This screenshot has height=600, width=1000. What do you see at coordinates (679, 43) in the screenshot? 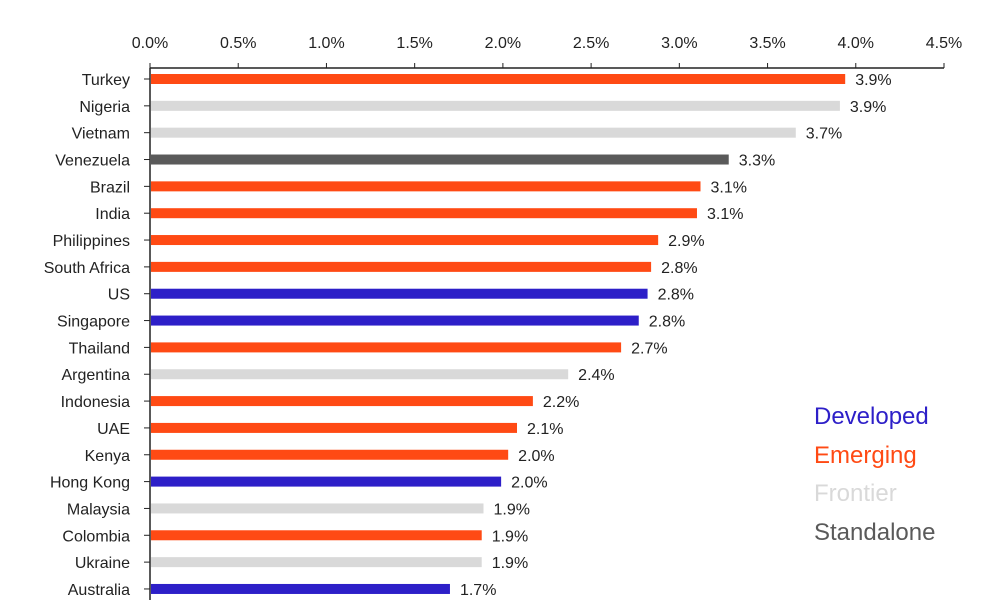
I see `x-tick-label: 3.0%` at bounding box center [679, 43].